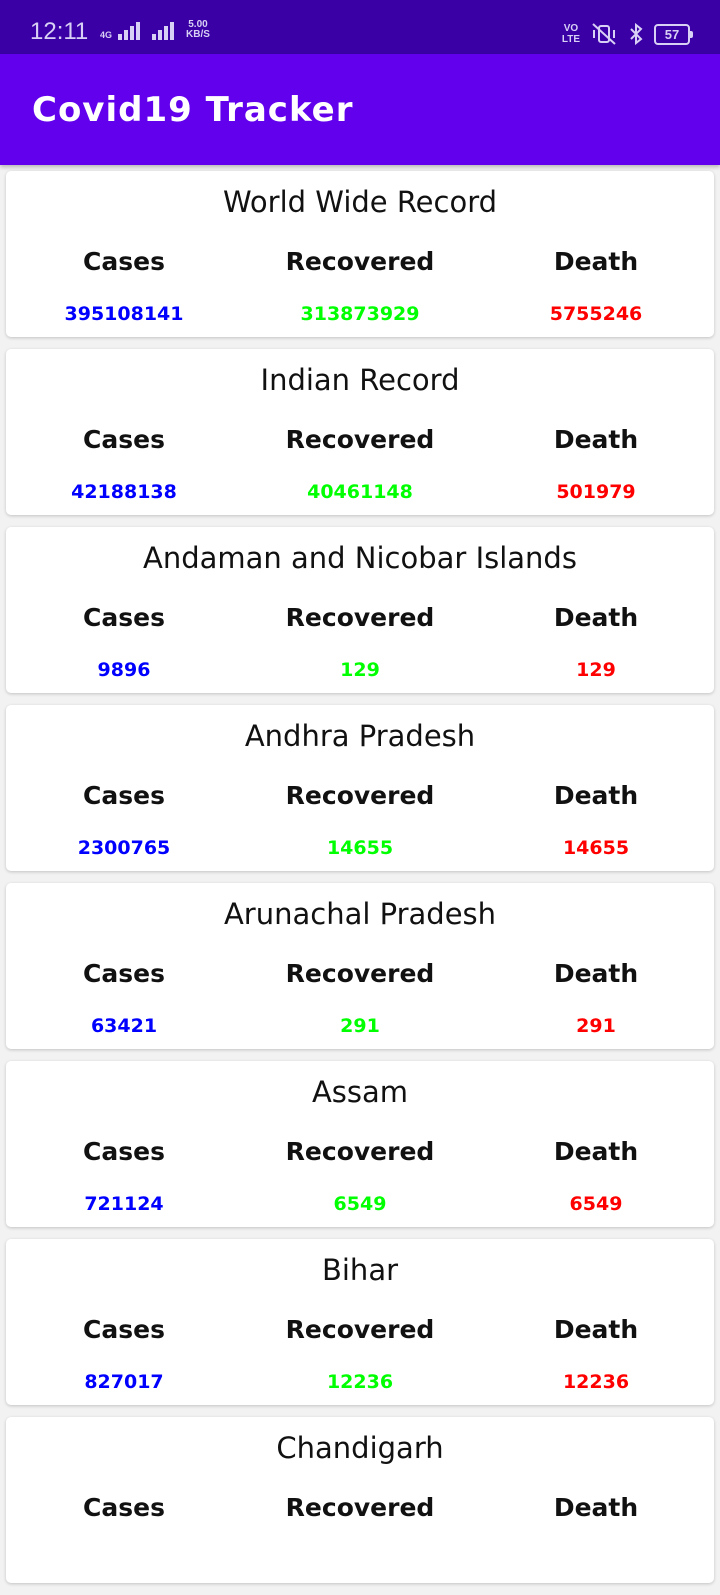  I want to click on app-title: Covid19 Tracker, so click(193, 110).